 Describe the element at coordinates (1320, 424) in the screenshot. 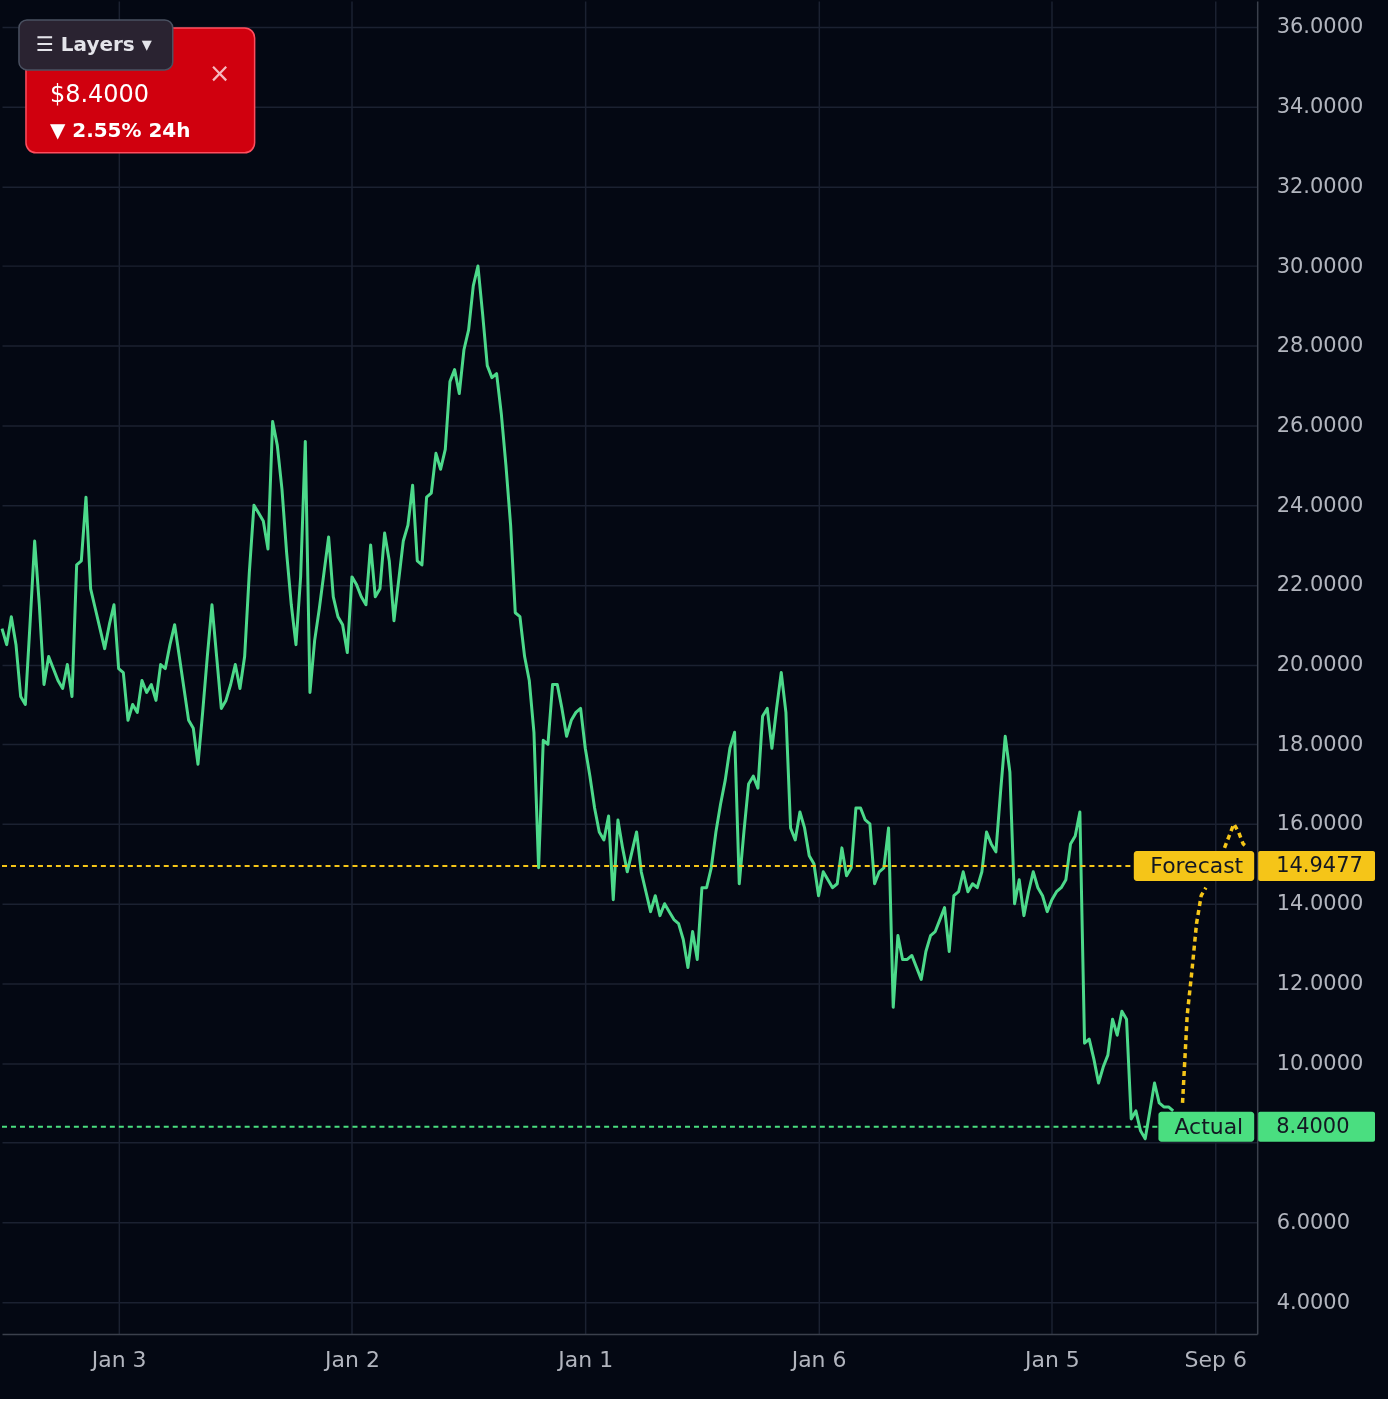

I see `y-tick-label: 26.0000` at that location.